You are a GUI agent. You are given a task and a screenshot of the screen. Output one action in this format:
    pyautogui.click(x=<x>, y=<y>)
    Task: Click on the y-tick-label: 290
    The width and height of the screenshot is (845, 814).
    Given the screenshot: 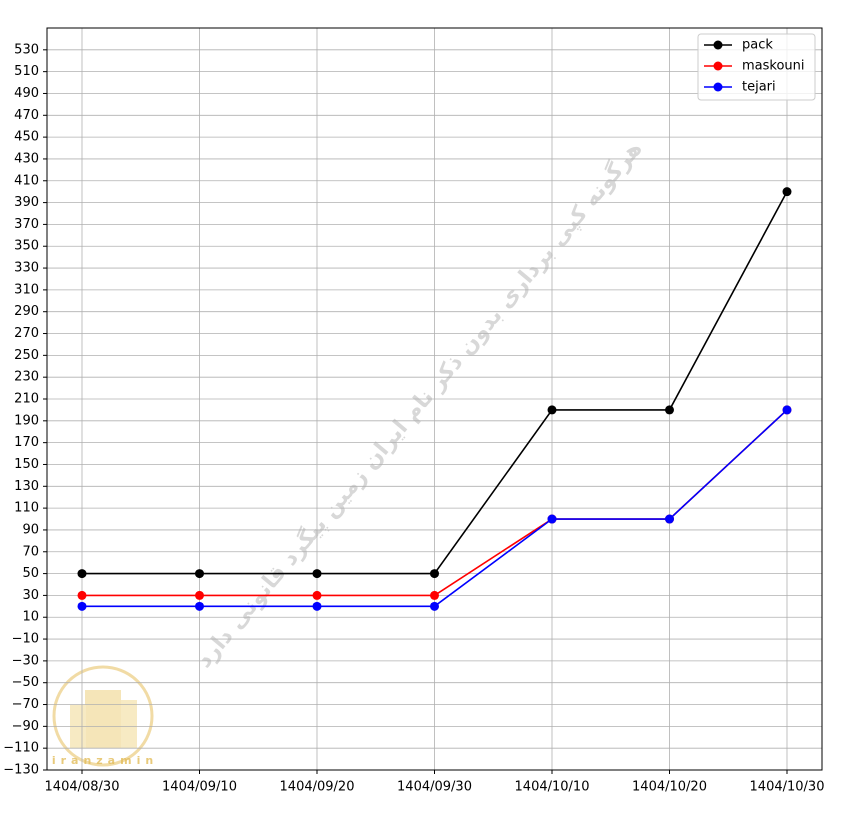 What is the action you would take?
    pyautogui.click(x=26, y=311)
    